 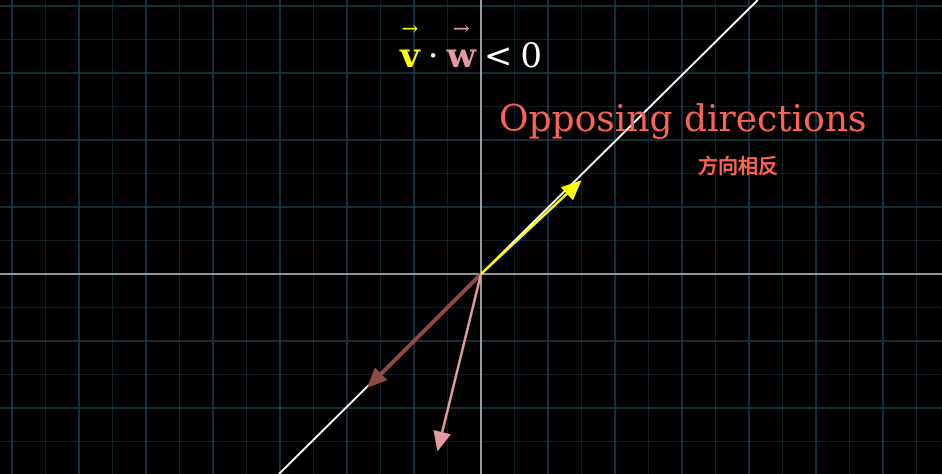 What do you see at coordinates (524, 233) in the screenshot?
I see `vector-v-shaft` at bounding box center [524, 233].